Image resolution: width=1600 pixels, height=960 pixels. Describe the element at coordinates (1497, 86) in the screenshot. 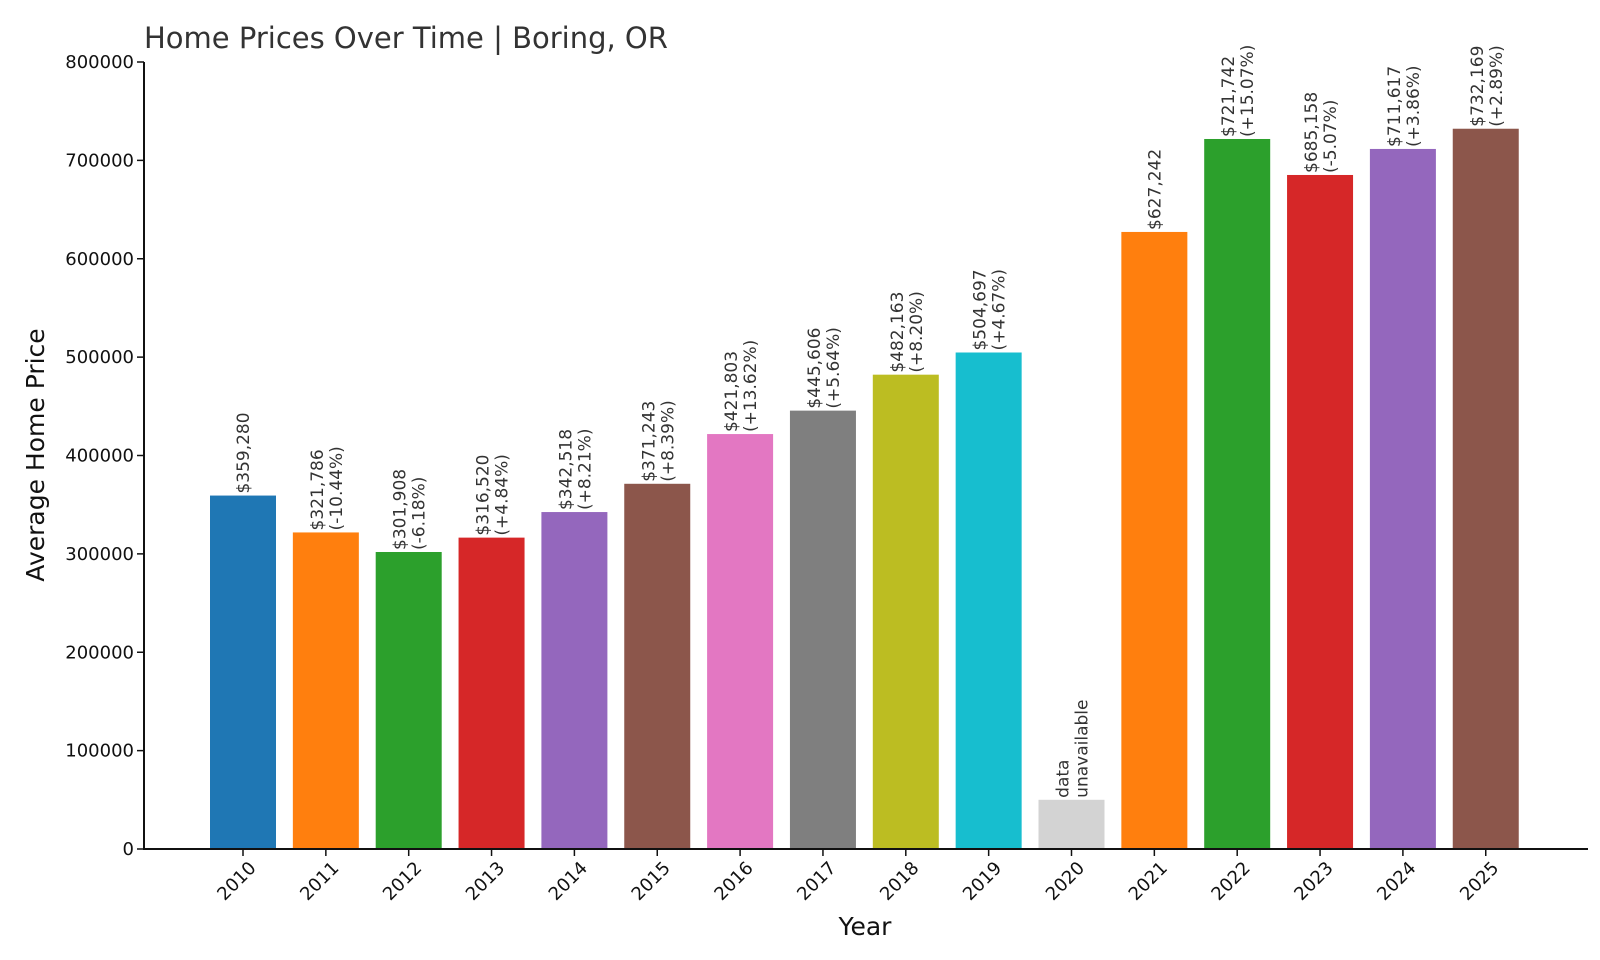

I see `change-label-2025: (+2.89%)` at that location.